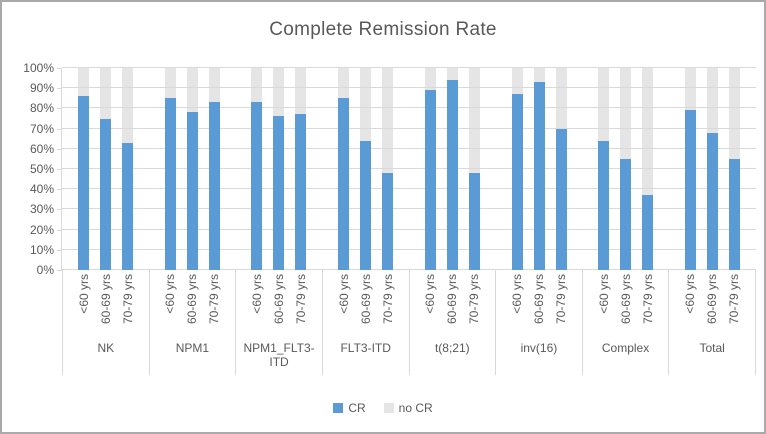 The image size is (766, 434). What do you see at coordinates (41, 189) in the screenshot?
I see `y-axis-tick-label: 40%` at bounding box center [41, 189].